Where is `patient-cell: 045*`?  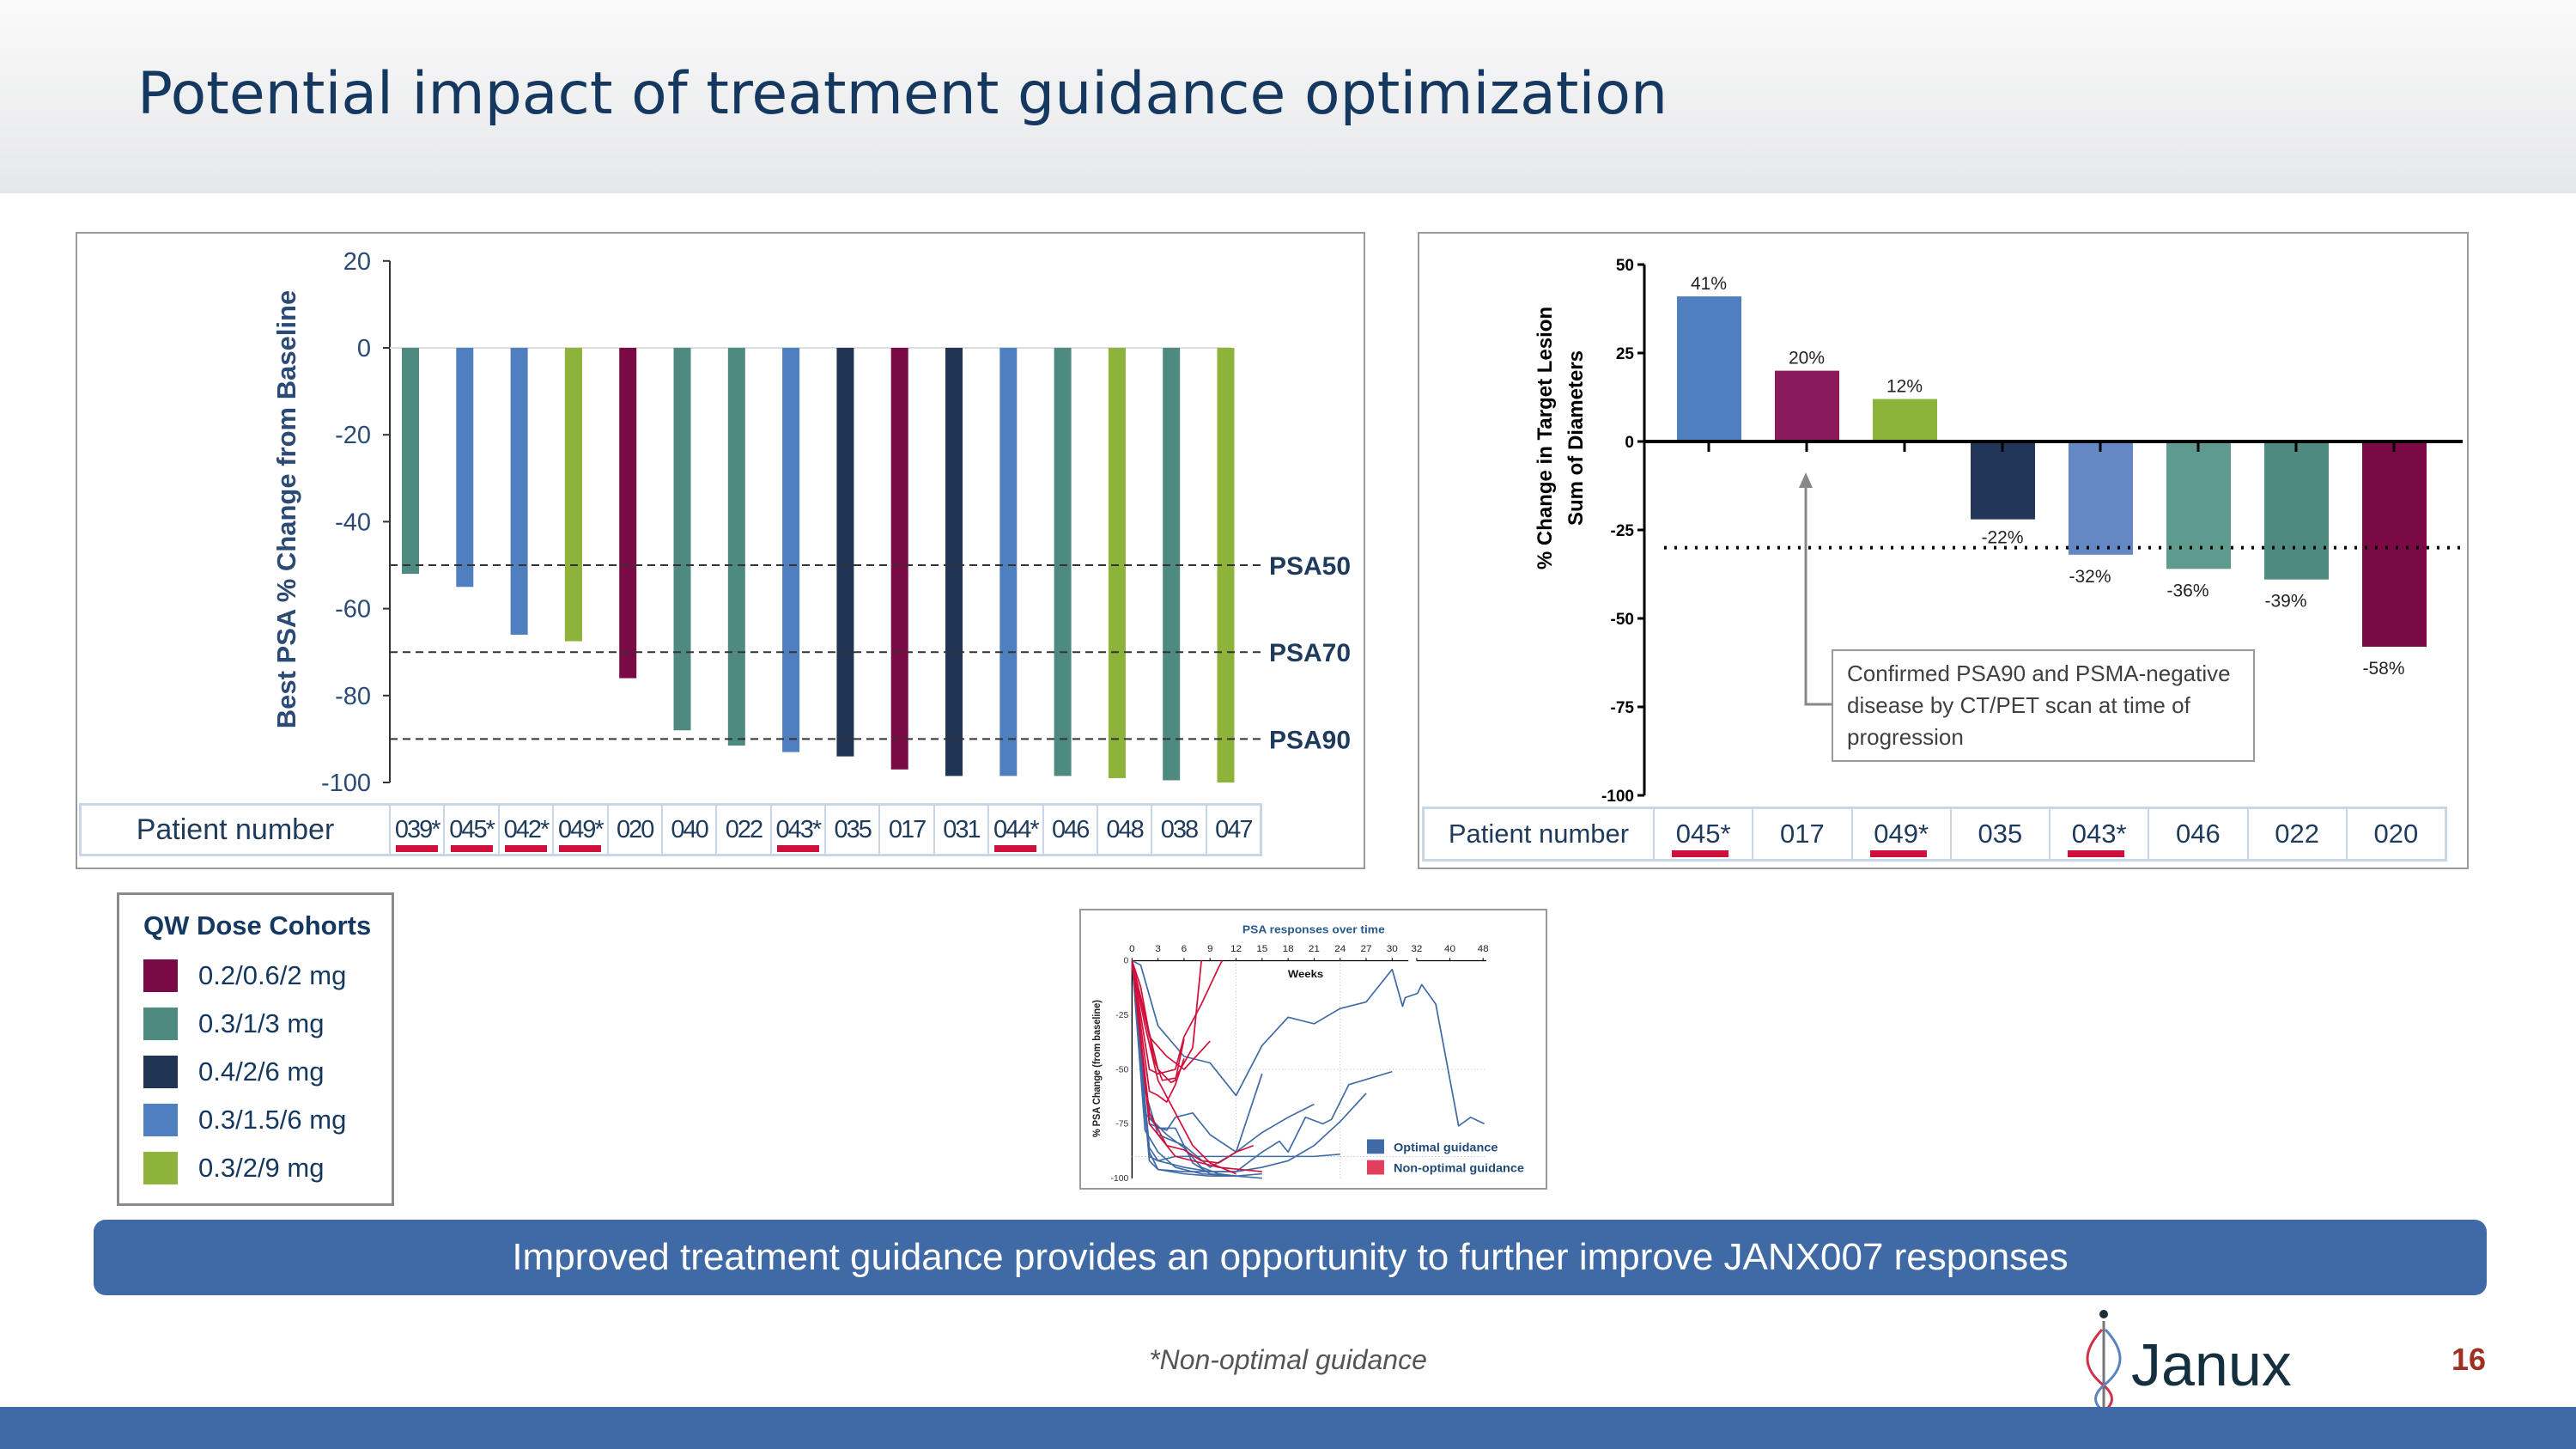 patient-cell: 045* is located at coordinates (1703, 834).